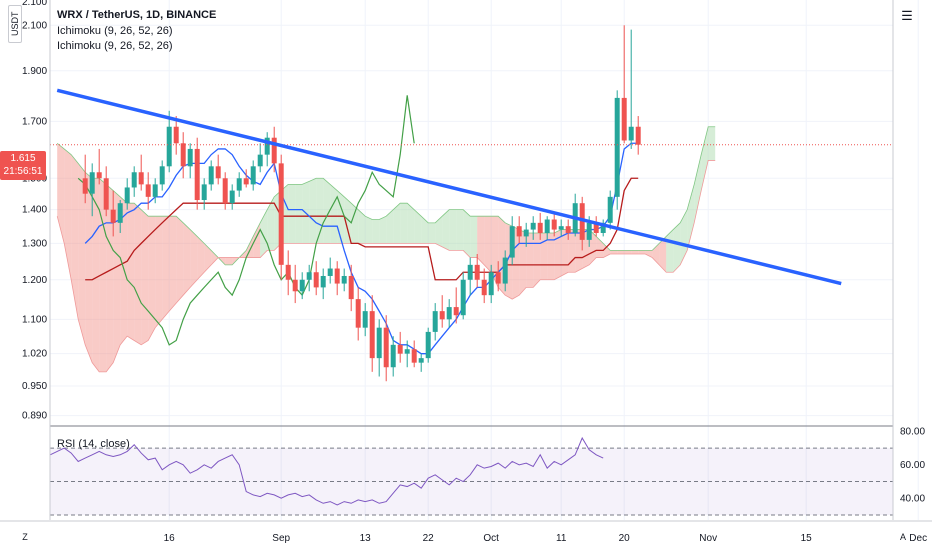 This screenshot has height=550, width=932. Describe the element at coordinates (137, 15) in the screenshot. I see `chart-title: WRX / TetherUS, 1D, BINANCE` at that location.